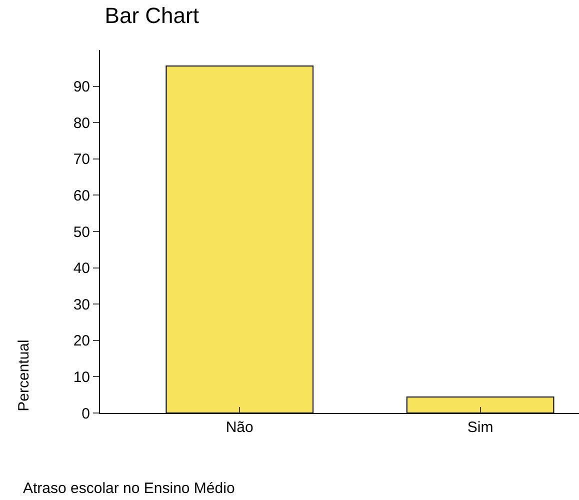 The width and height of the screenshot is (579, 500). I want to click on y-axis-title: Percentual, so click(23, 376).